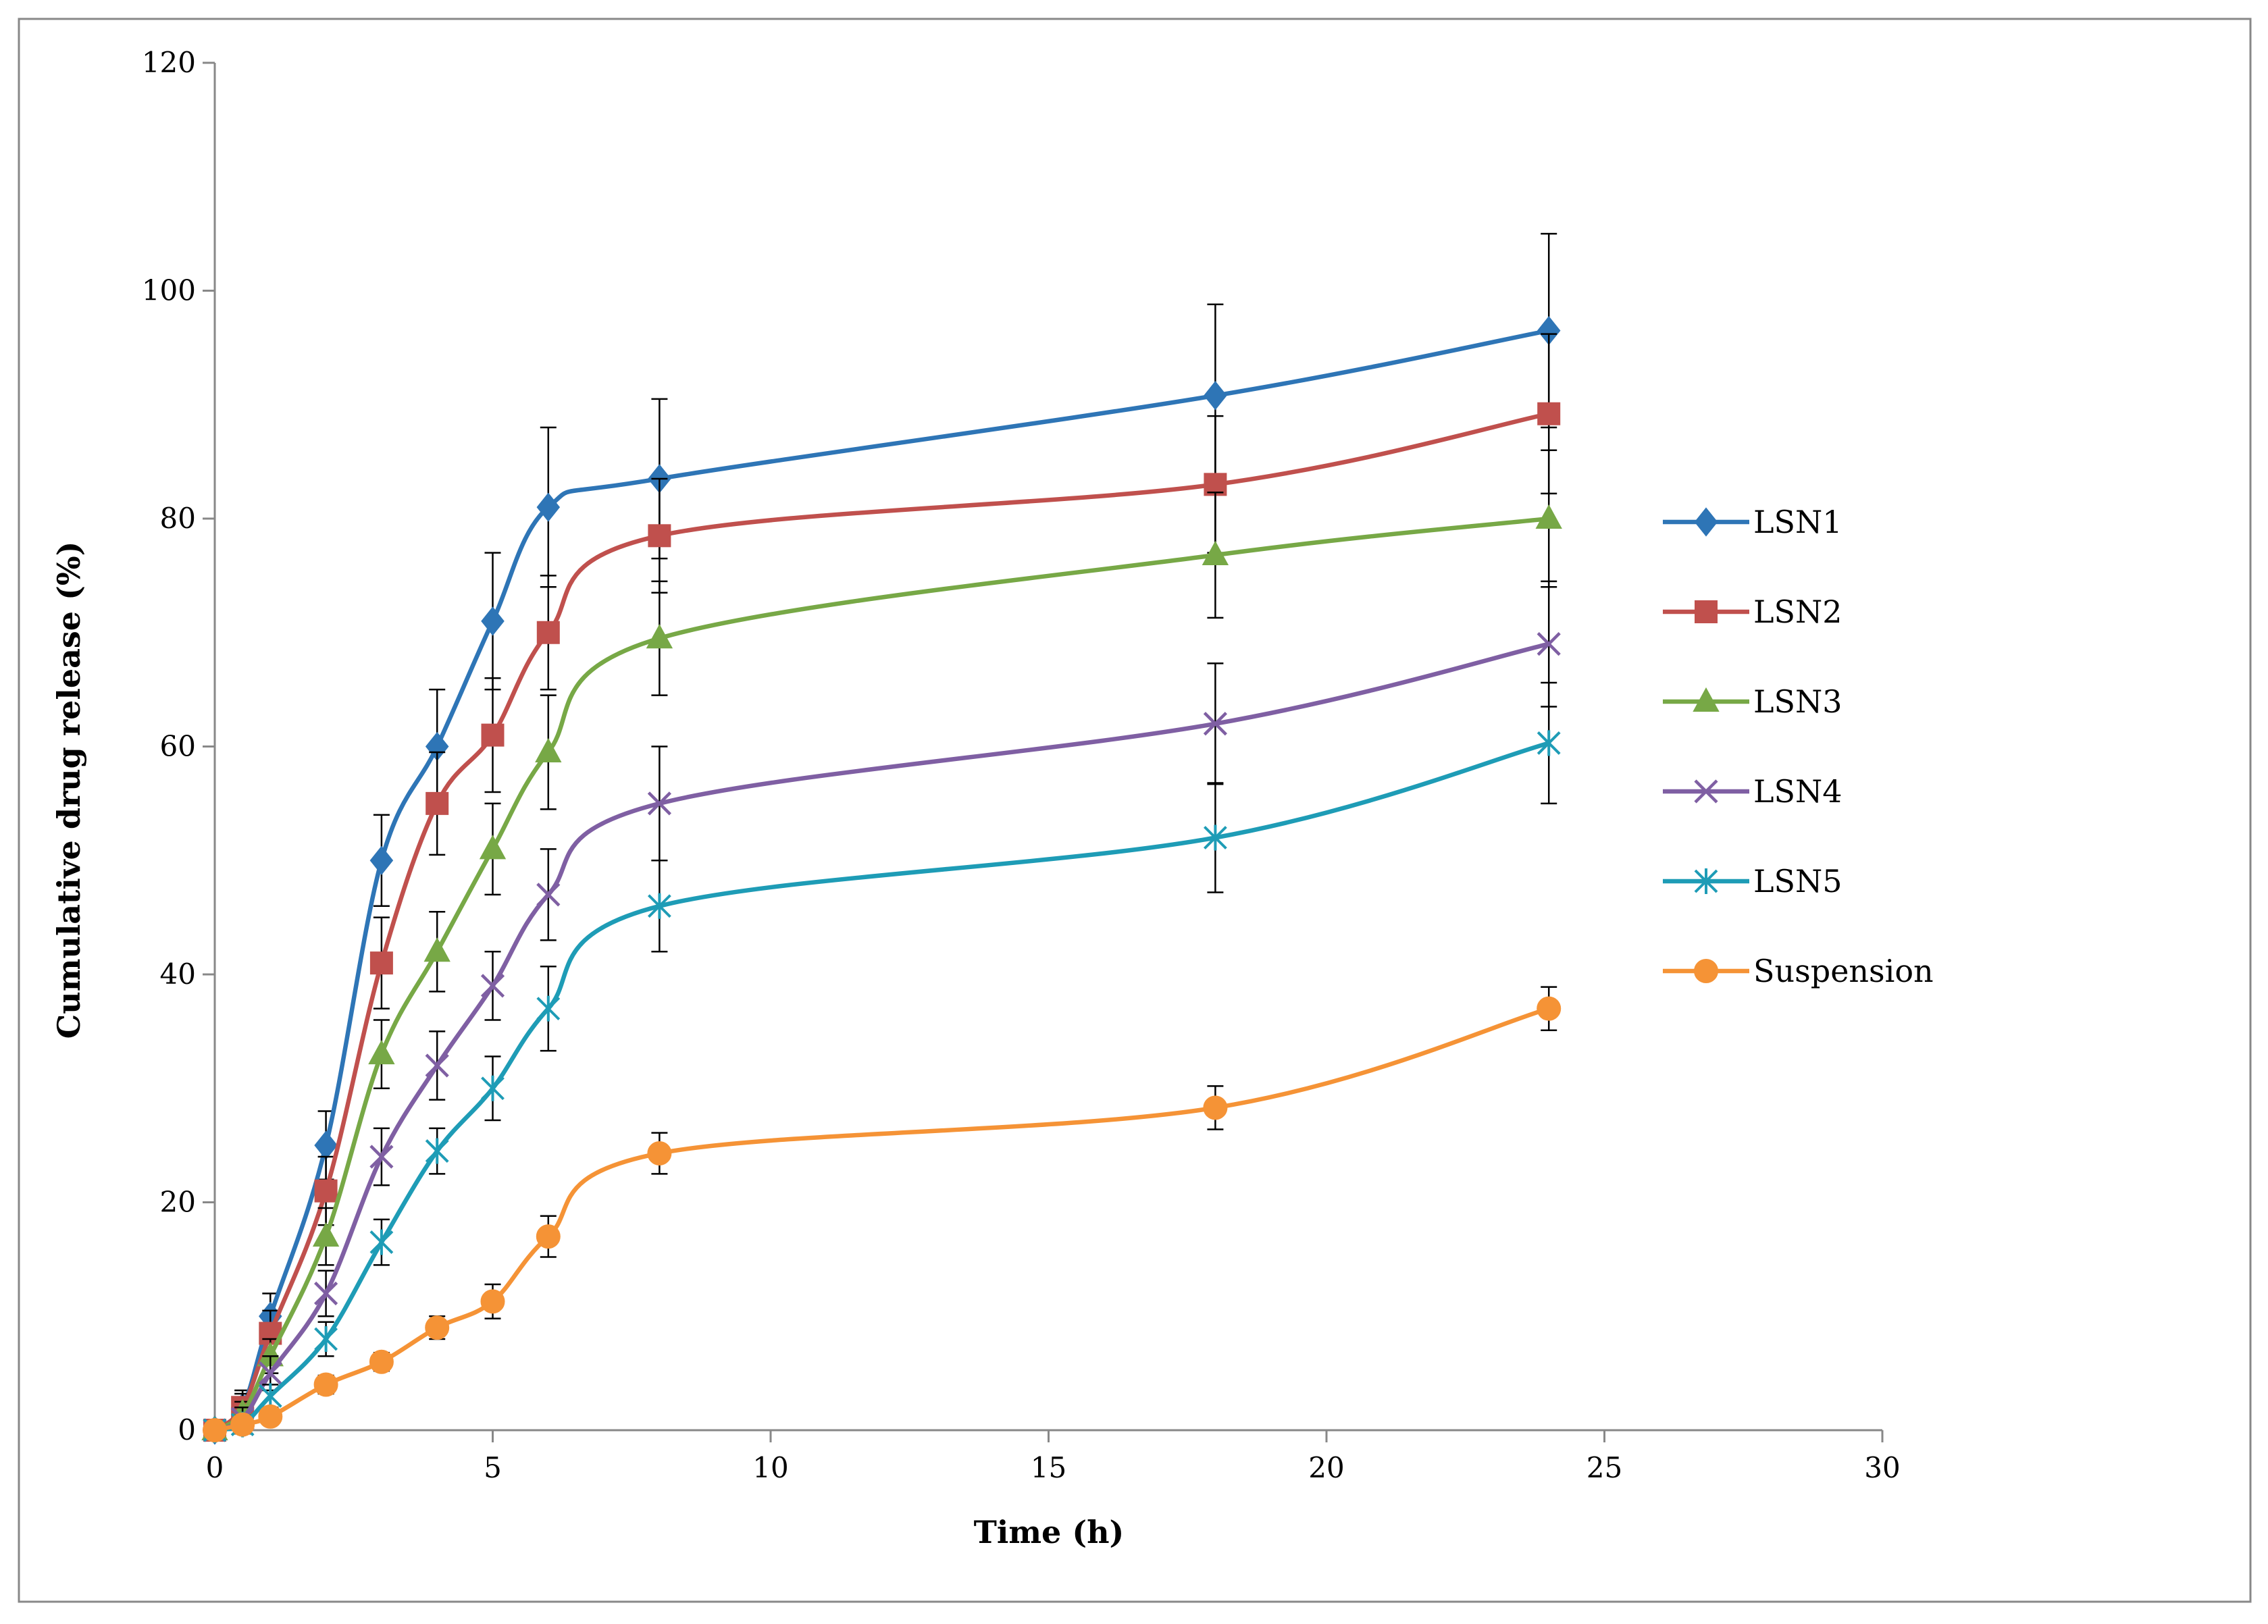 This screenshot has width=2268, height=1624. What do you see at coordinates (69, 790) in the screenshot?
I see `y-axis-title: Cumulative drug release (%)` at bounding box center [69, 790].